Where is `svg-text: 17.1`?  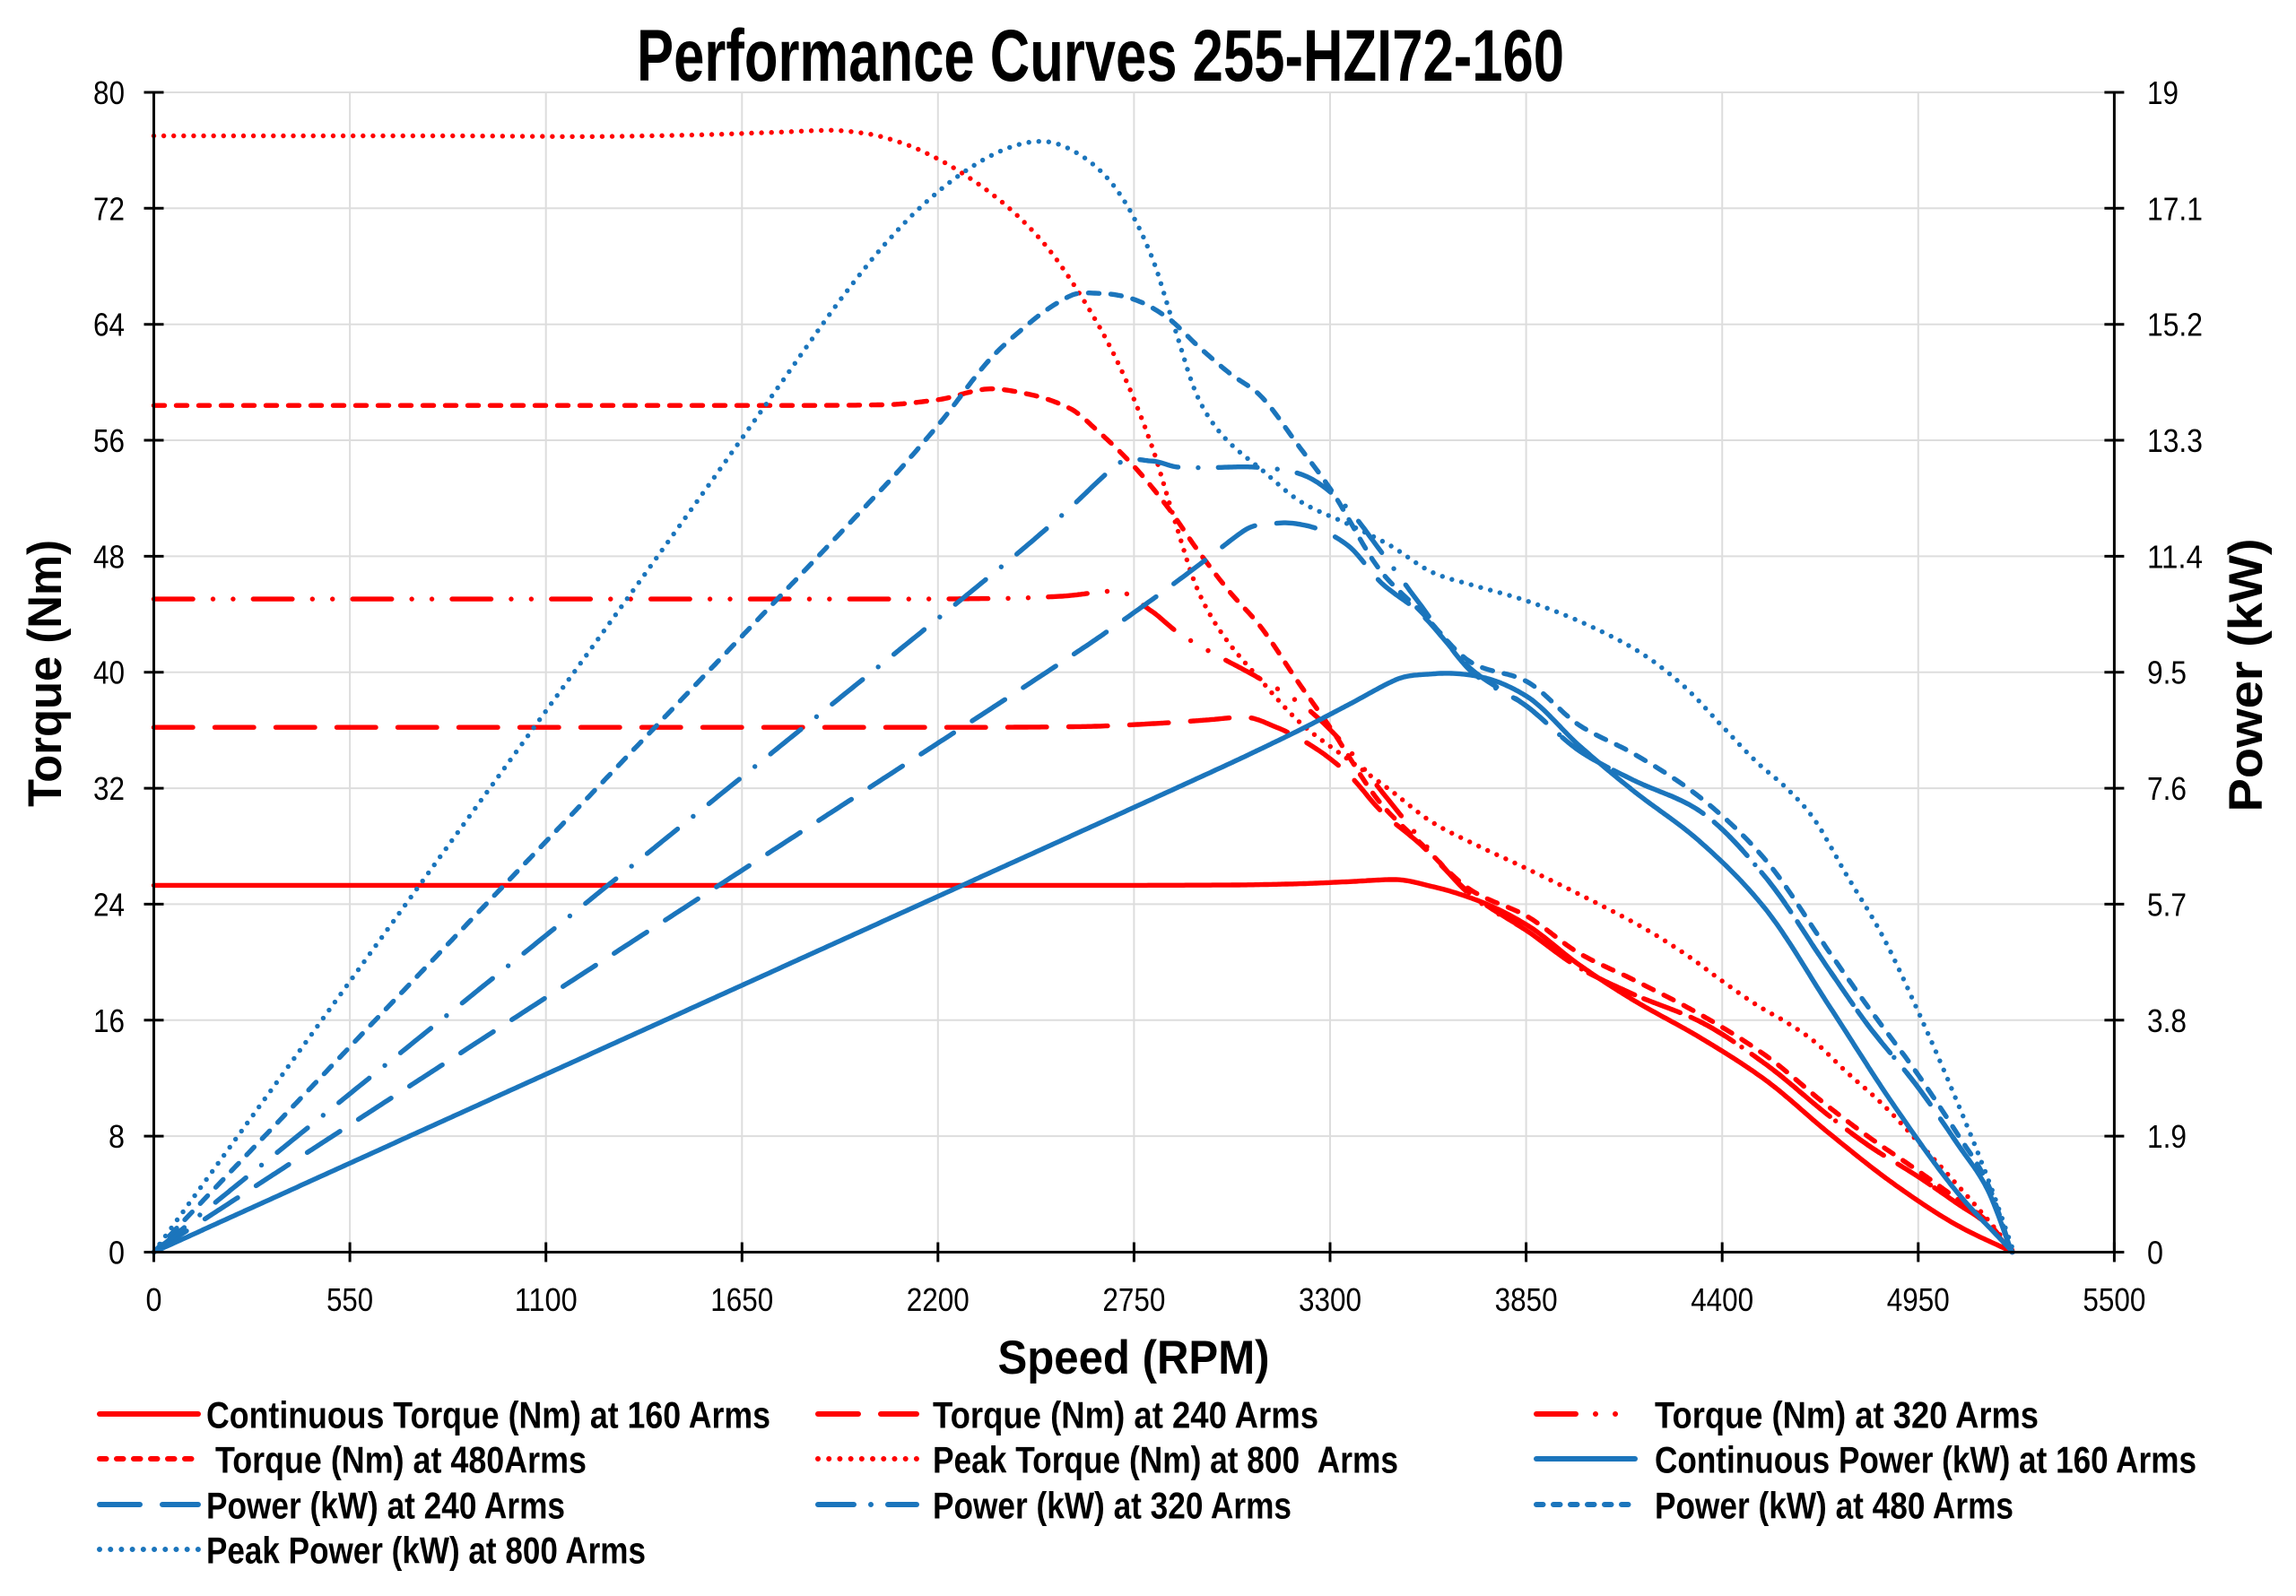 svg-text: 17.1 is located at coordinates (2175, 209).